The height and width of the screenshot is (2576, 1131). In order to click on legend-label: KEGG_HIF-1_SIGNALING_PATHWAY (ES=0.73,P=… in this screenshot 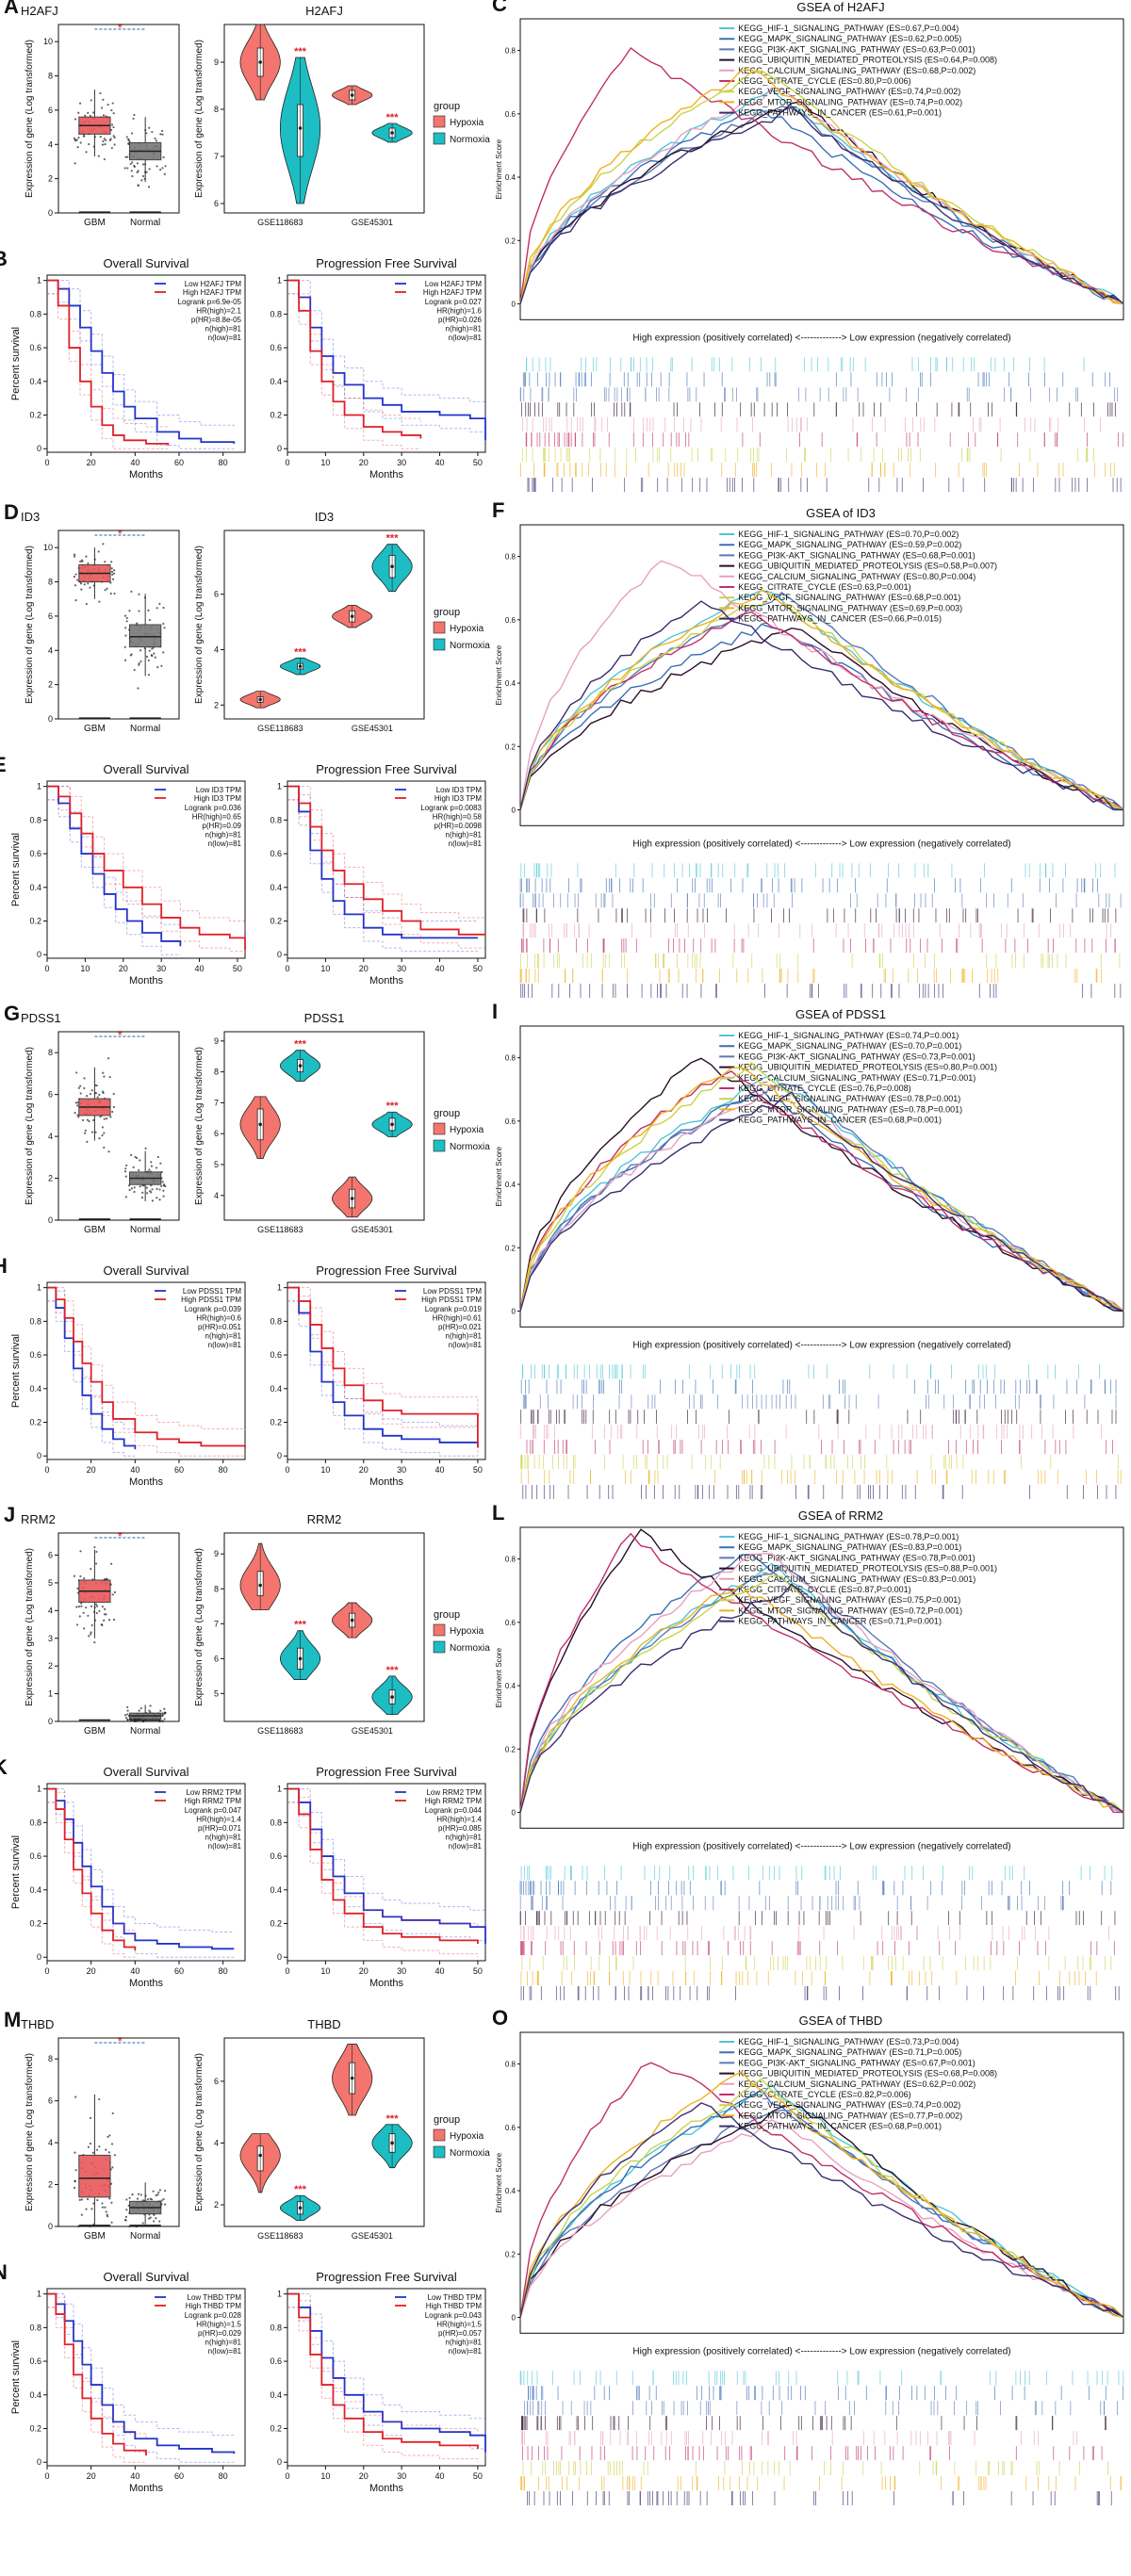, I will do `click(849, 2041)`.